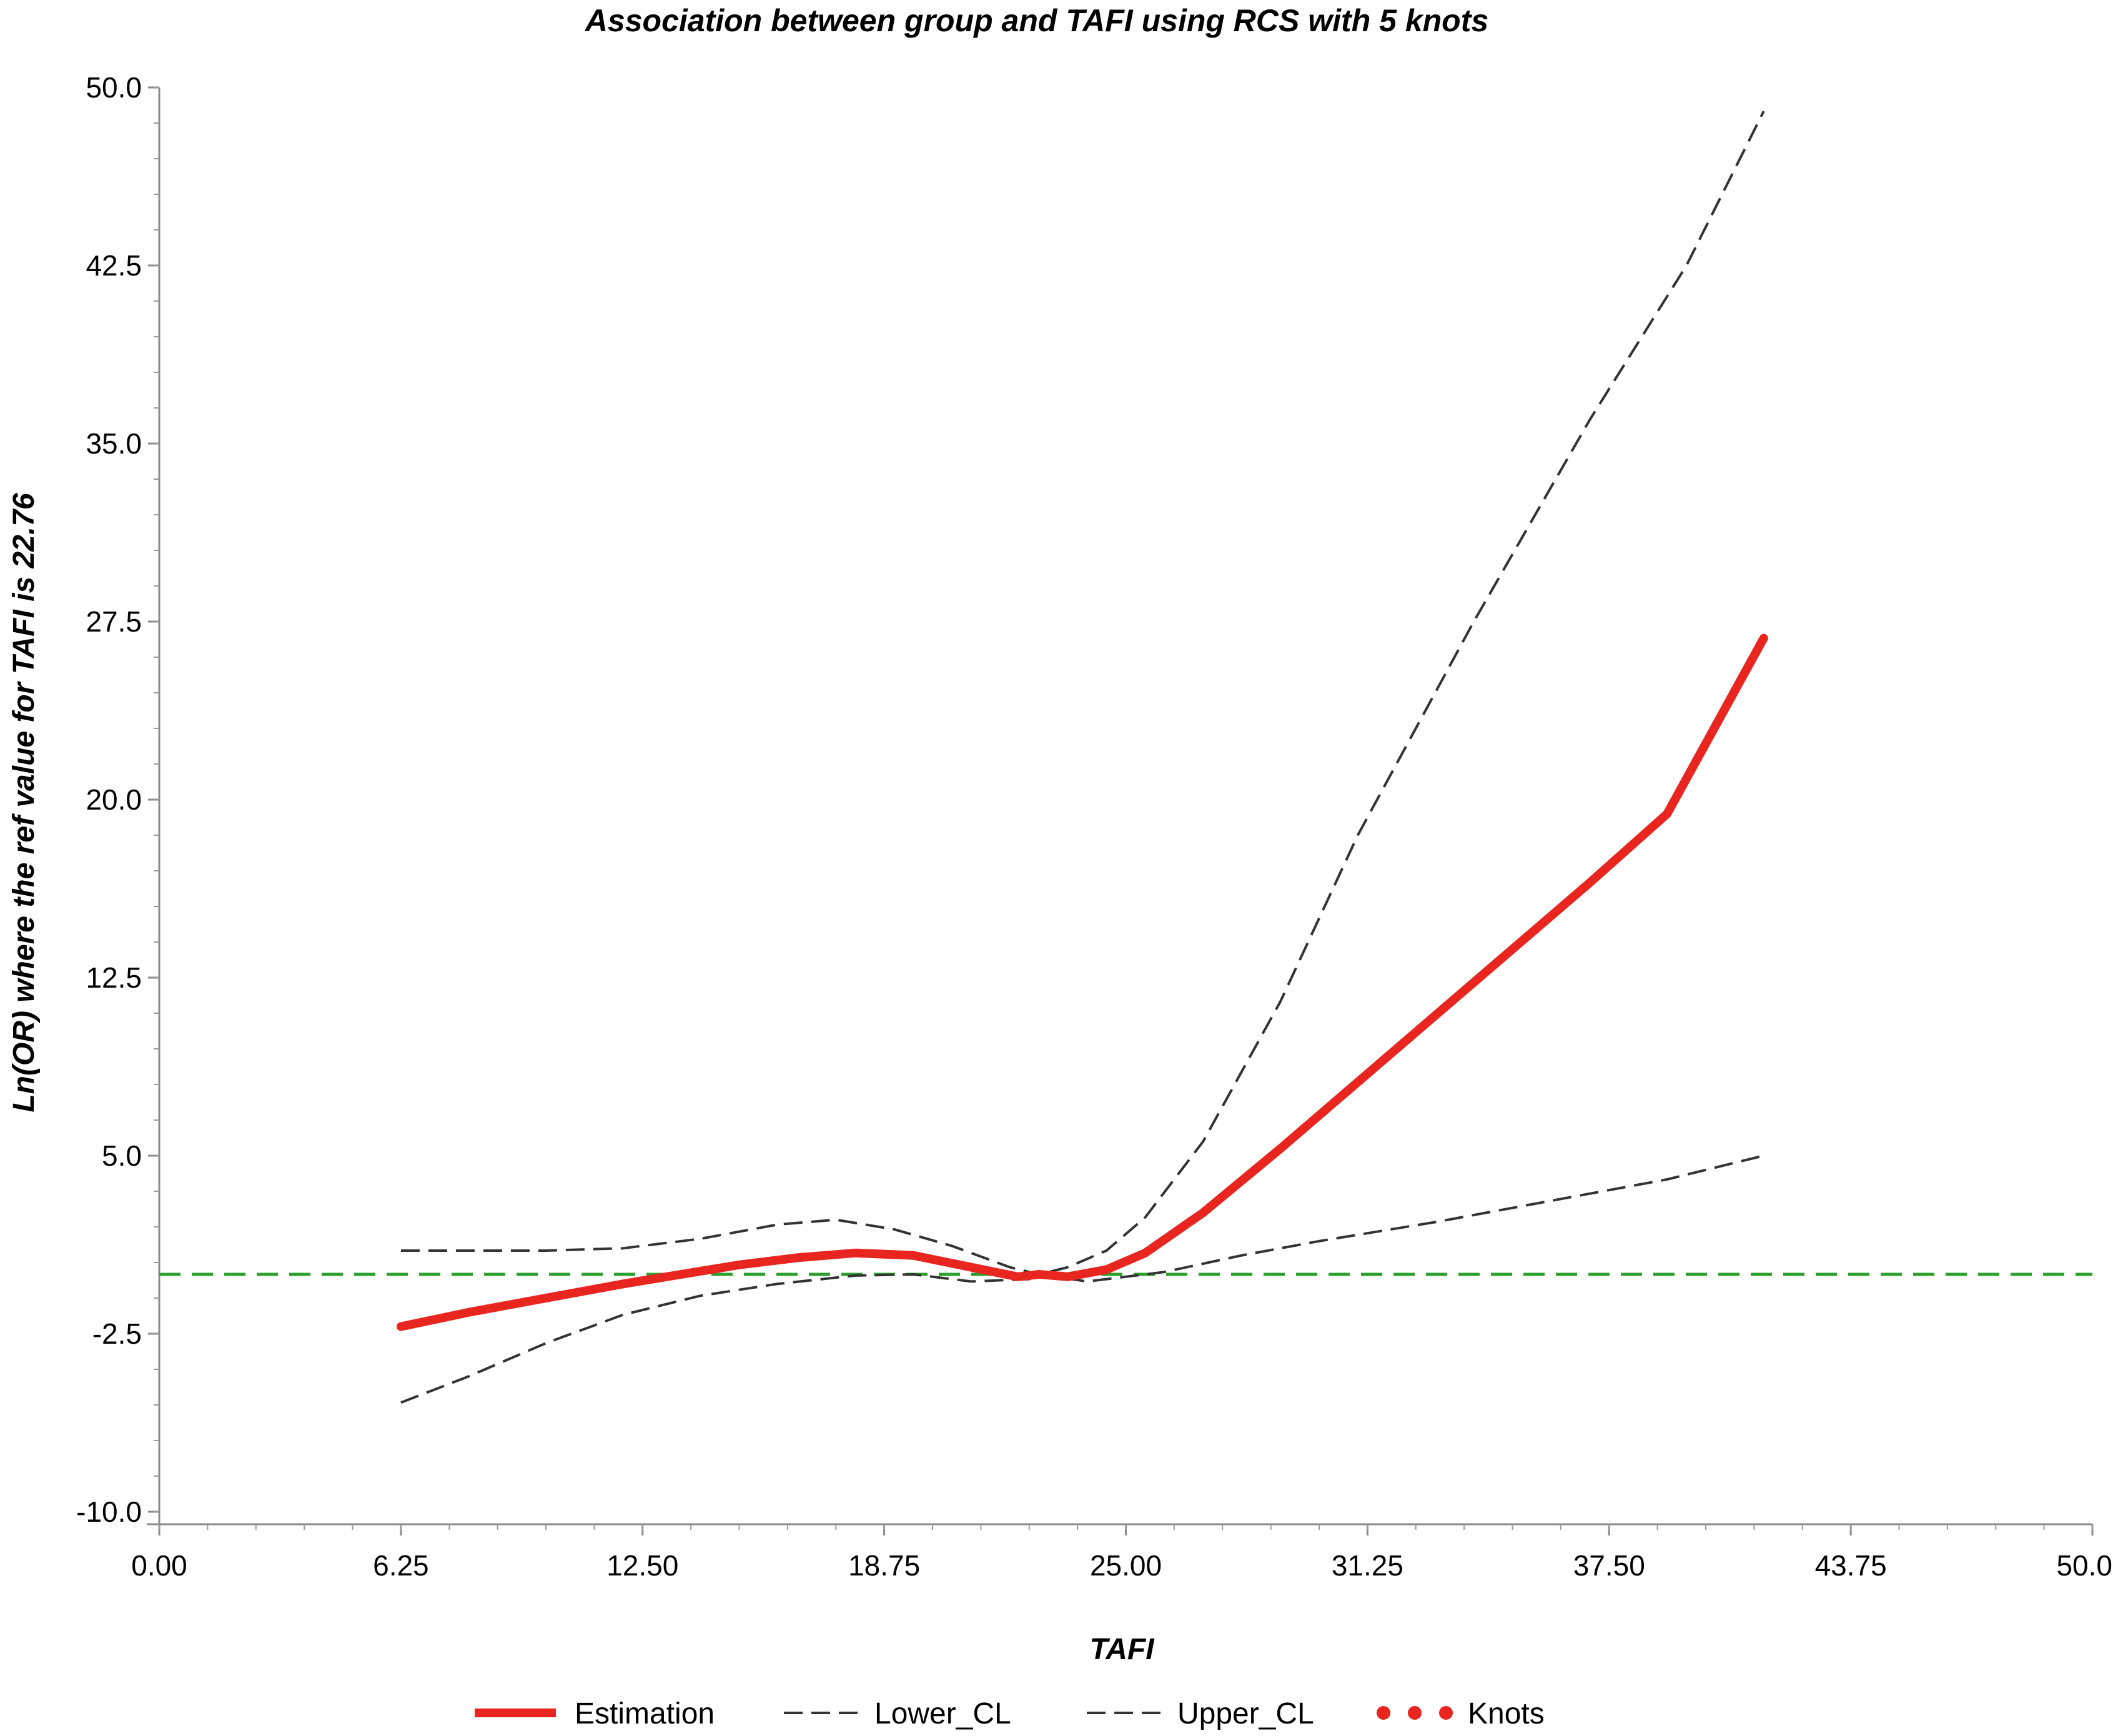 Image resolution: width=2113 pixels, height=1736 pixels. I want to click on legend-label-knots: Knots, so click(1506, 1713).